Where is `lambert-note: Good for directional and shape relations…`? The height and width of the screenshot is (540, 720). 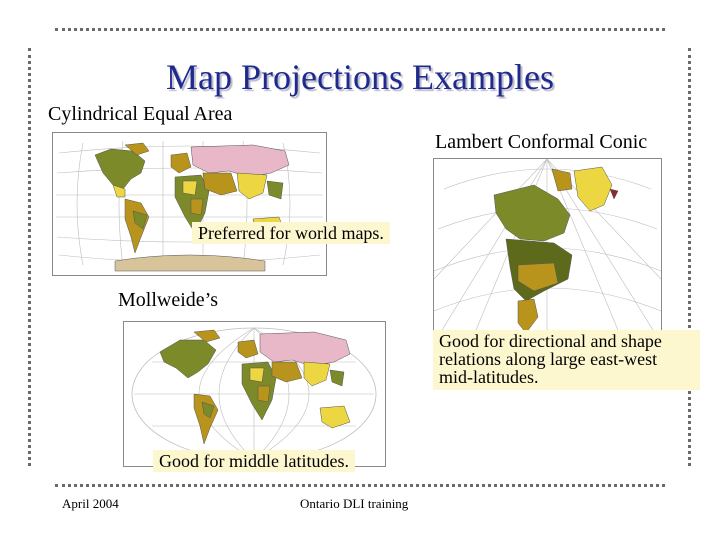 lambert-note: Good for directional and shape relations… is located at coordinates (566, 360).